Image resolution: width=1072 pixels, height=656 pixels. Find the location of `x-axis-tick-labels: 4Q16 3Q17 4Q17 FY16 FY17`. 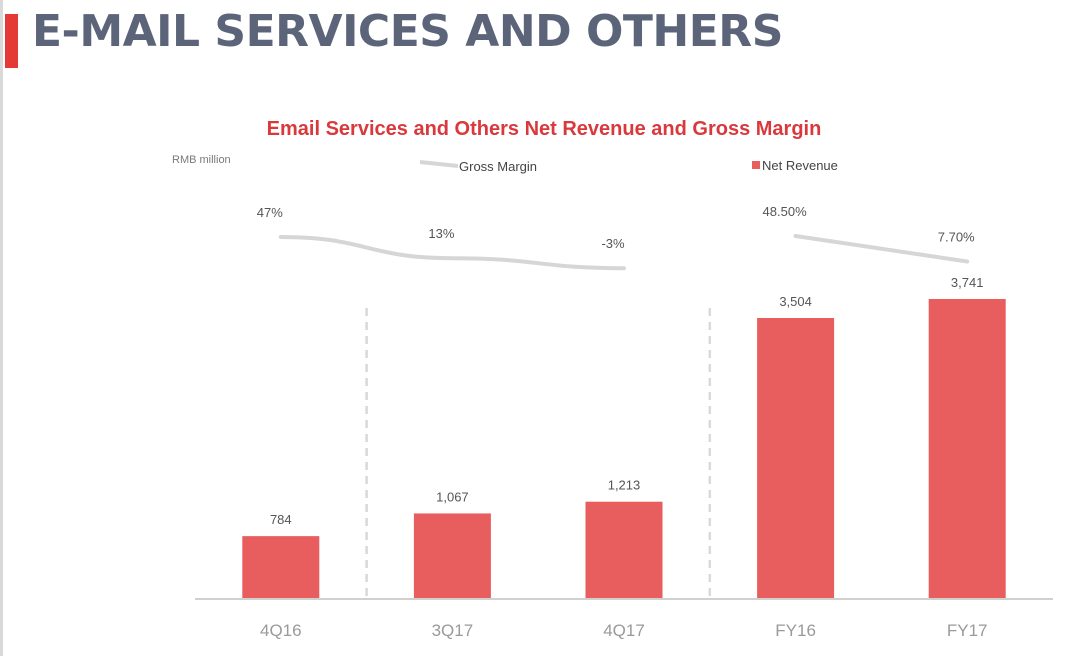

x-axis-tick-labels: 4Q16 3Q17 4Q17 FY16 FY17 is located at coordinates (624, 630).